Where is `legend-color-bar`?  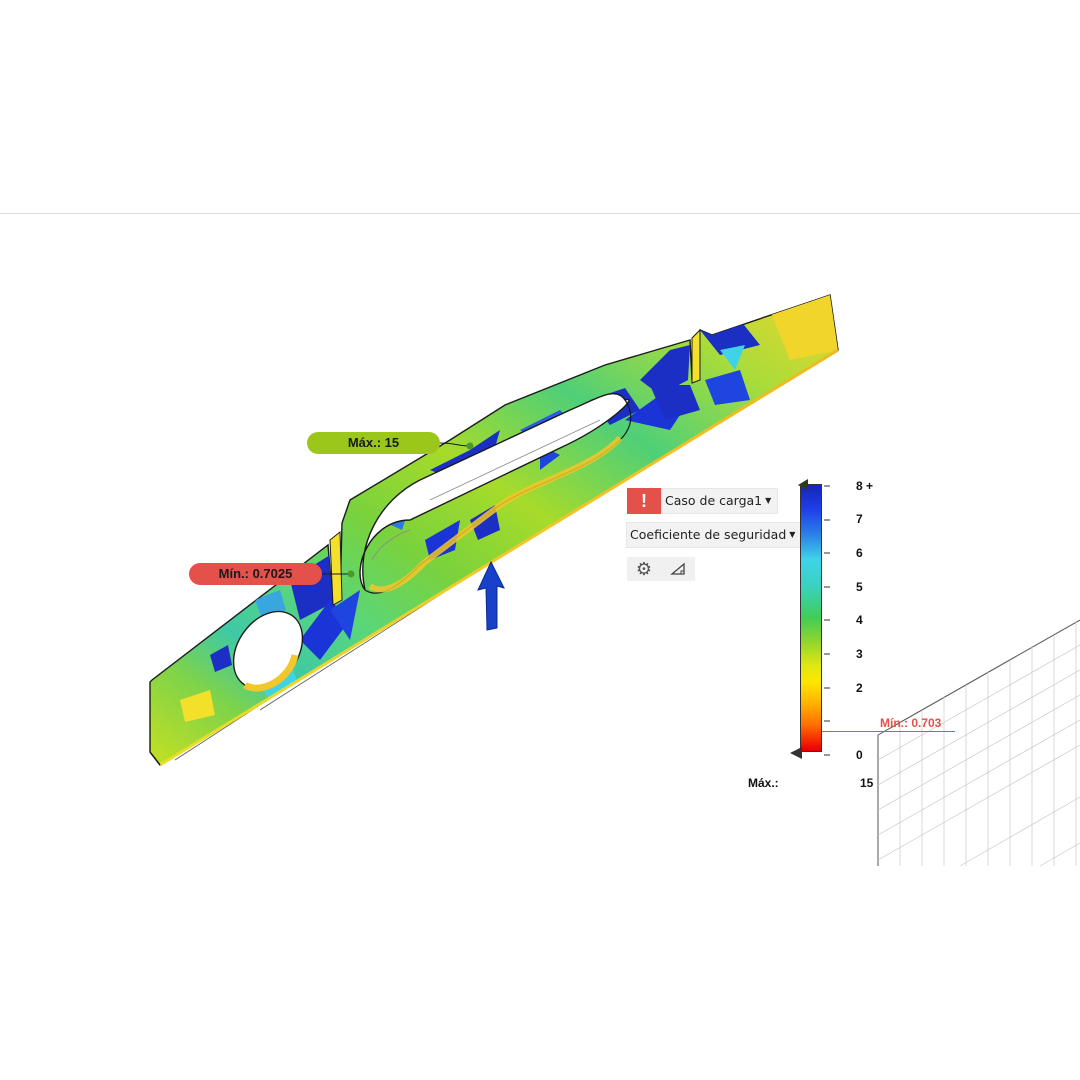 legend-color-bar is located at coordinates (811, 618).